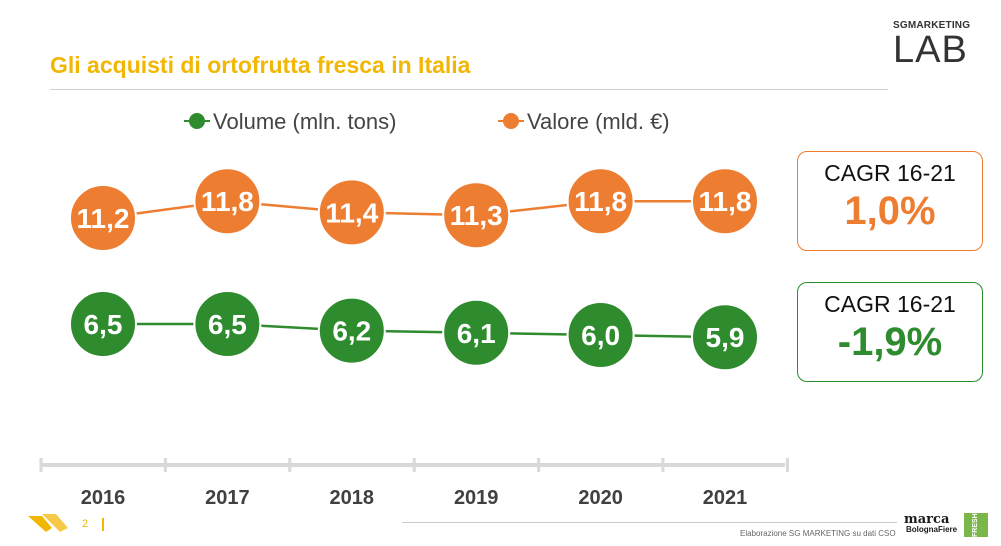 The width and height of the screenshot is (1001, 546). What do you see at coordinates (304, 121) in the screenshot?
I see `legend-label: Volume (mln. tons)` at bounding box center [304, 121].